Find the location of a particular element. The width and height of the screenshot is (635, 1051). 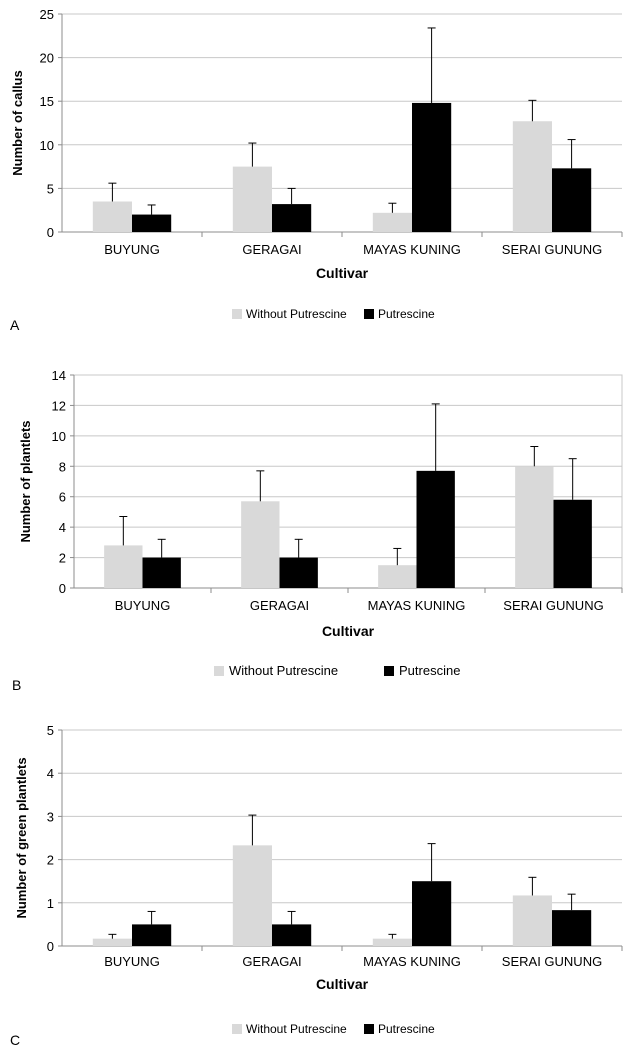

y-tick-label: 25 is located at coordinates (47, 14).